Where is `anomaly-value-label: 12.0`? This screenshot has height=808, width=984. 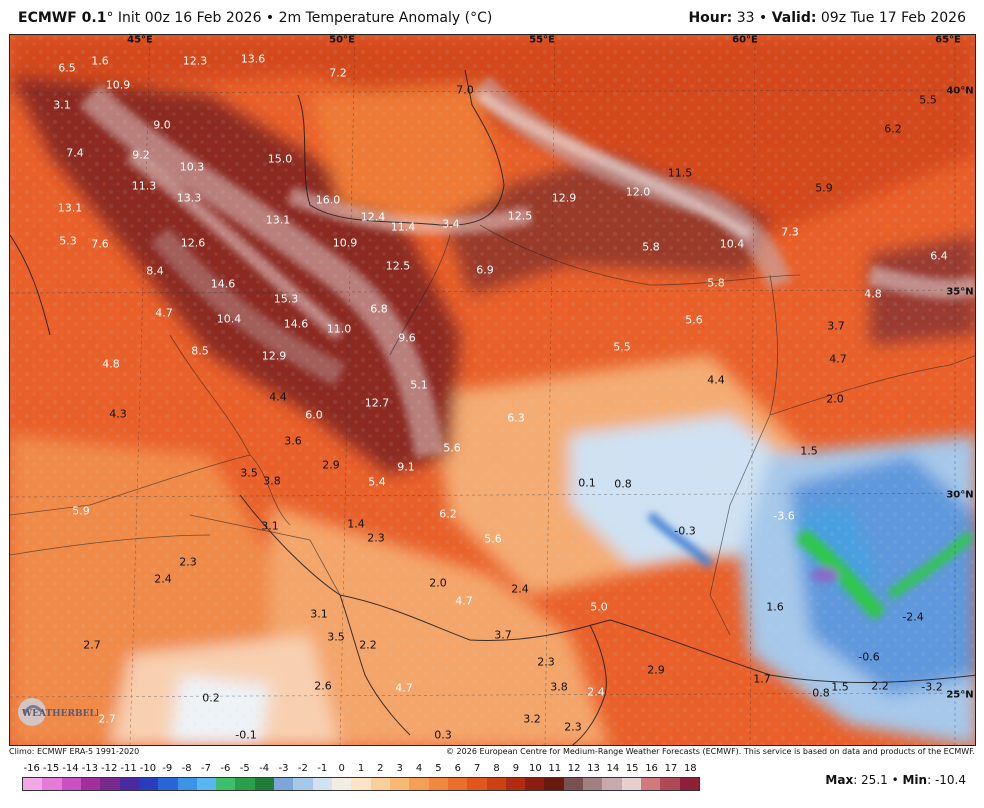
anomaly-value-label: 12.0 is located at coordinates (638, 192).